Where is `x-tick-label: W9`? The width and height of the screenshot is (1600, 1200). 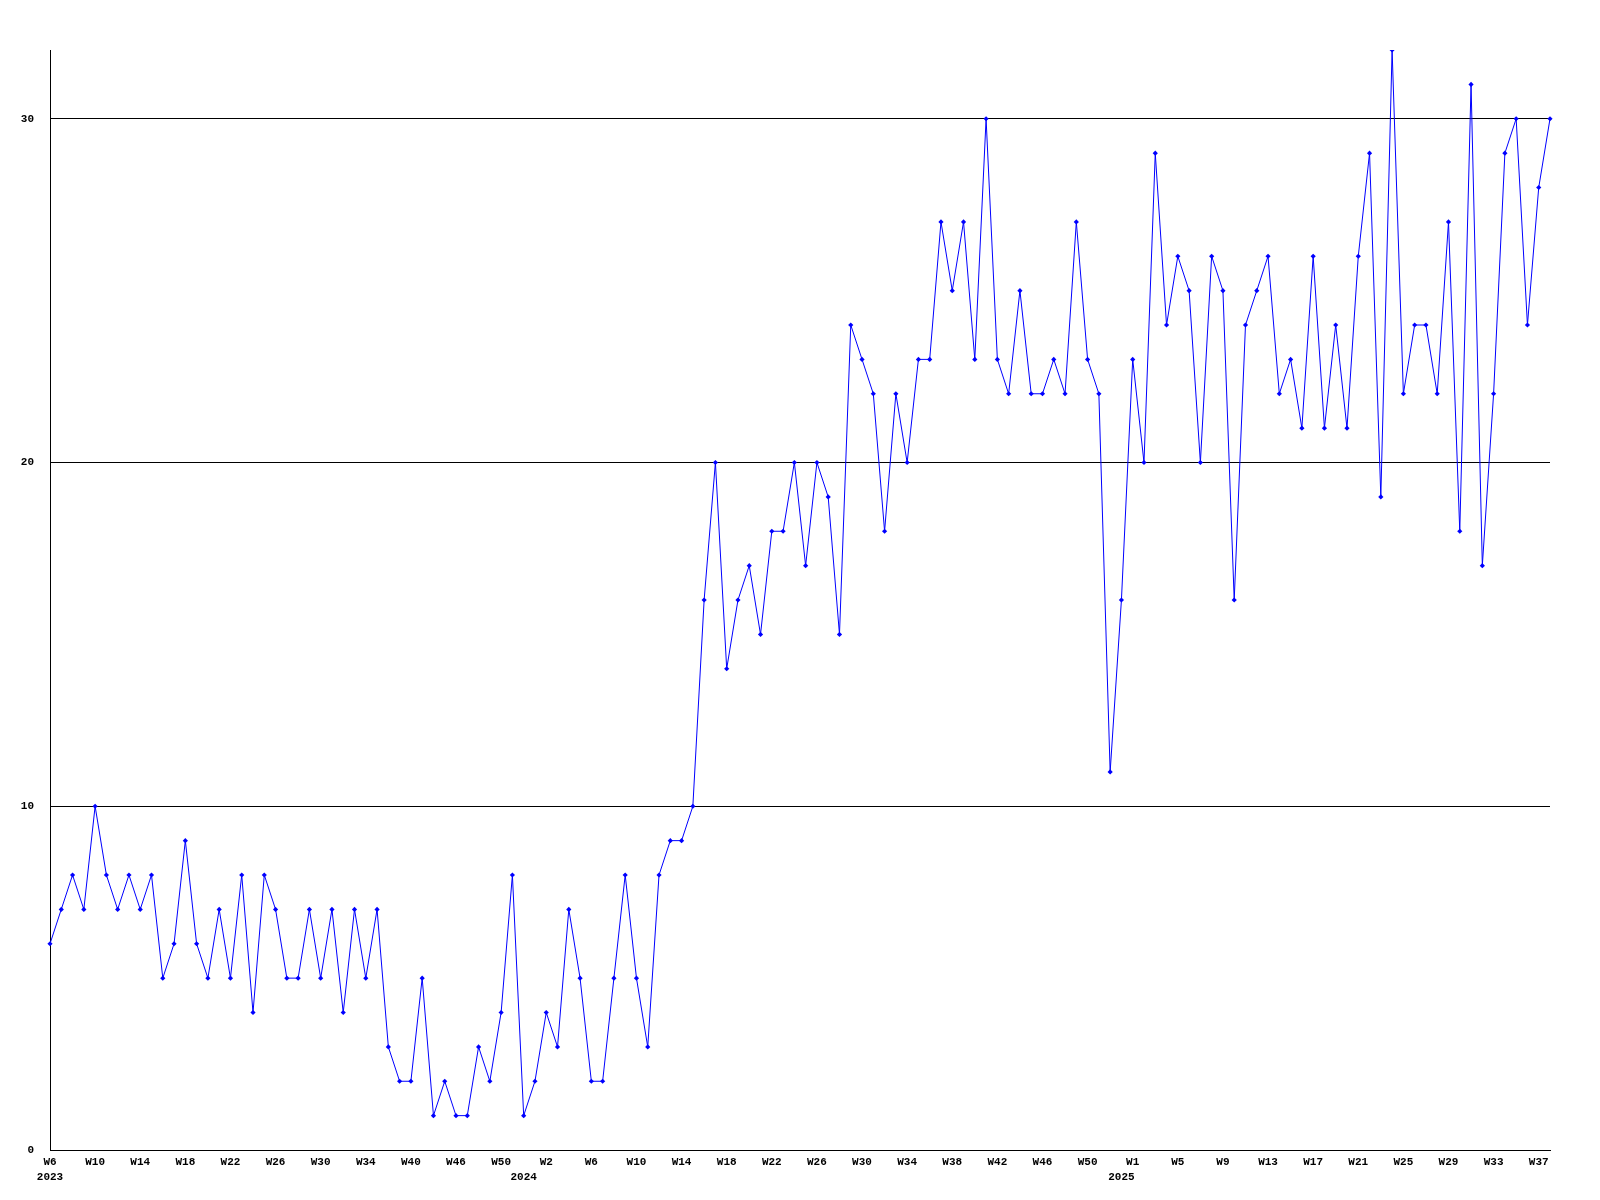 x-tick-label: W9 is located at coordinates (1223, 1162).